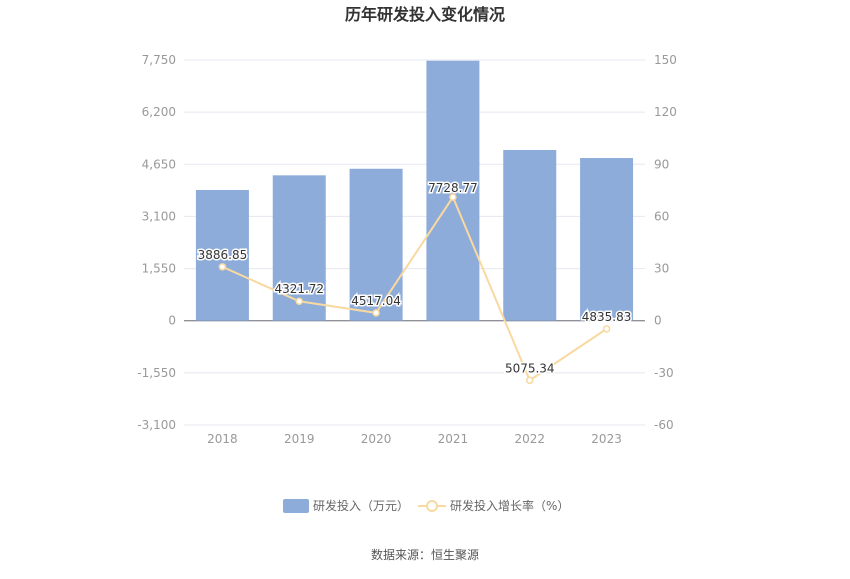  What do you see at coordinates (172, 321) in the screenshot?
I see `left-axis-tick-label: 0` at bounding box center [172, 321].